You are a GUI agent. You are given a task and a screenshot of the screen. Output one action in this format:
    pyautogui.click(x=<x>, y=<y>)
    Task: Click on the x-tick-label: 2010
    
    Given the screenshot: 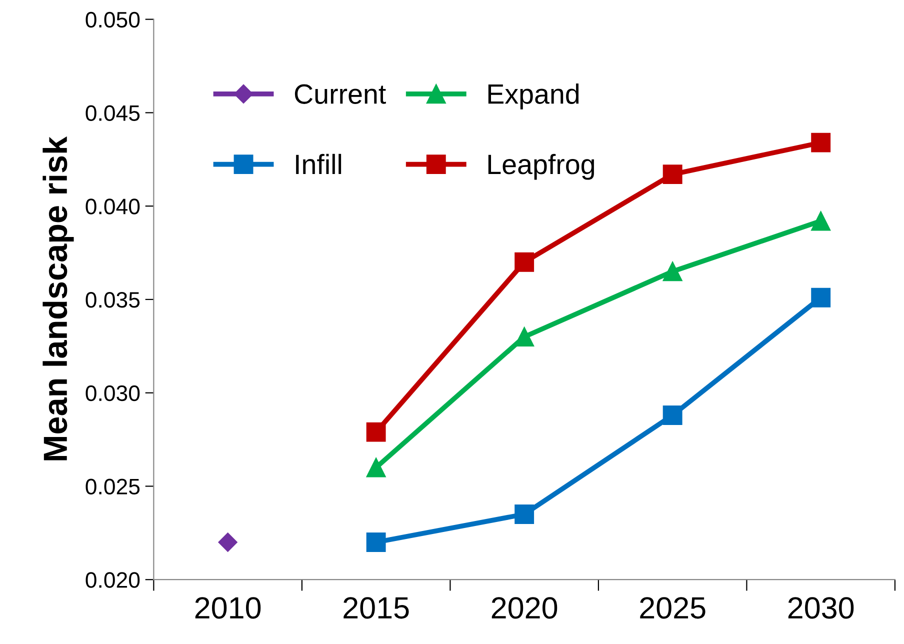 What is the action you would take?
    pyautogui.click(x=228, y=608)
    